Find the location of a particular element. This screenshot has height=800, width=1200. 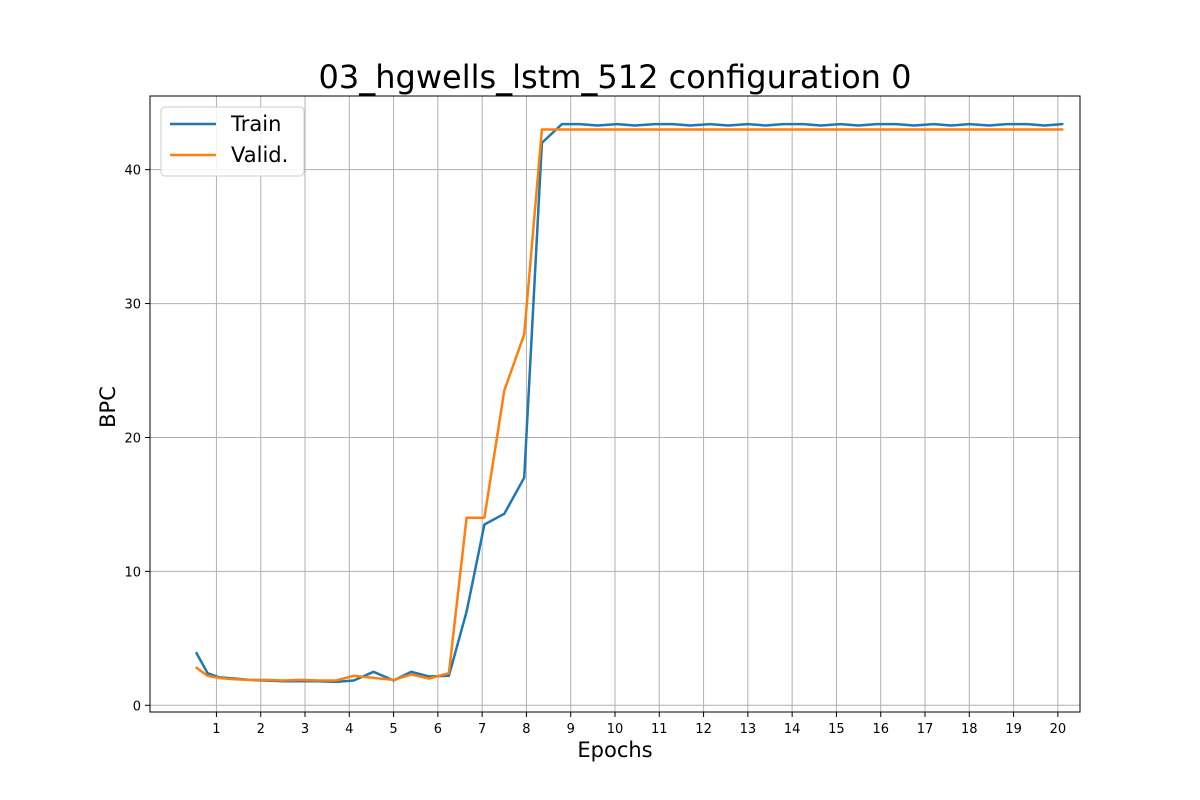

x-tick-label: 18 is located at coordinates (969, 729).